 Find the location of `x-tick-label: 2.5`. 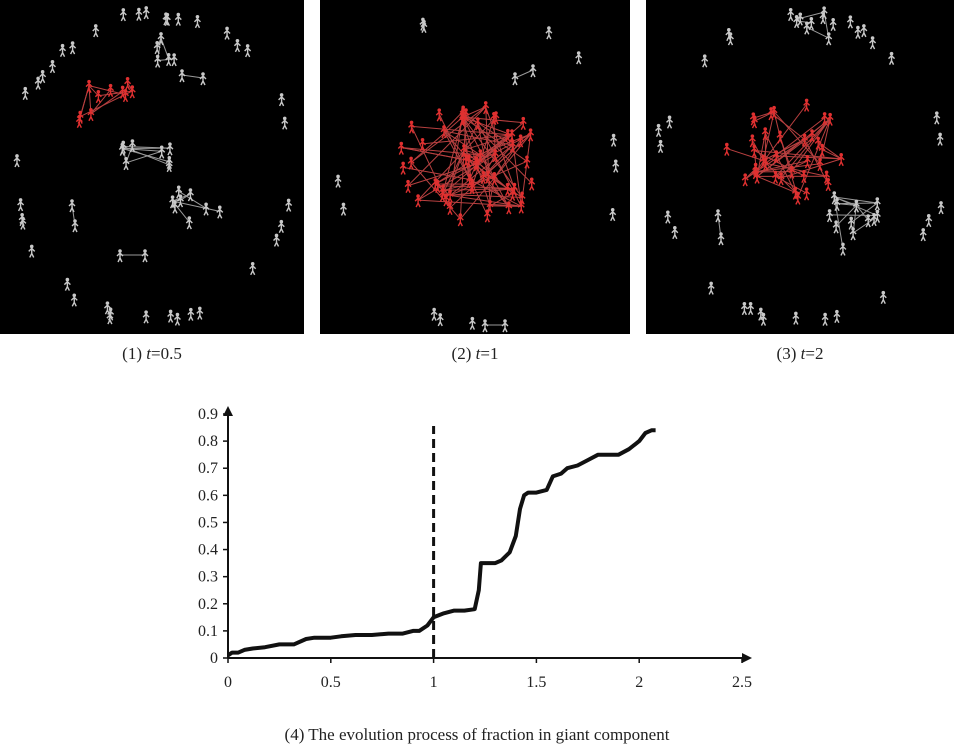

x-tick-label: 2.5 is located at coordinates (742, 682).